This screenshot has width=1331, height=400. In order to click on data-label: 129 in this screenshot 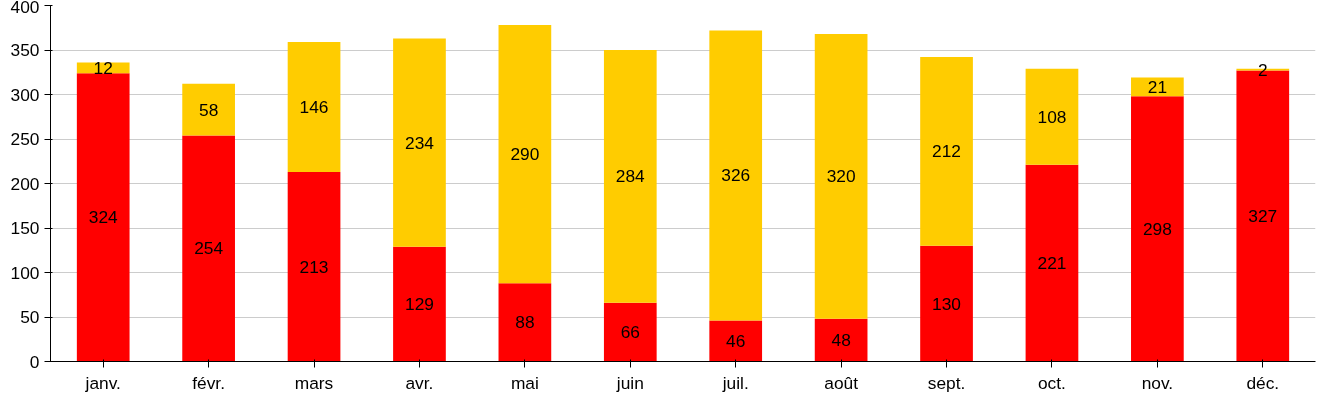, I will do `click(419, 304)`.